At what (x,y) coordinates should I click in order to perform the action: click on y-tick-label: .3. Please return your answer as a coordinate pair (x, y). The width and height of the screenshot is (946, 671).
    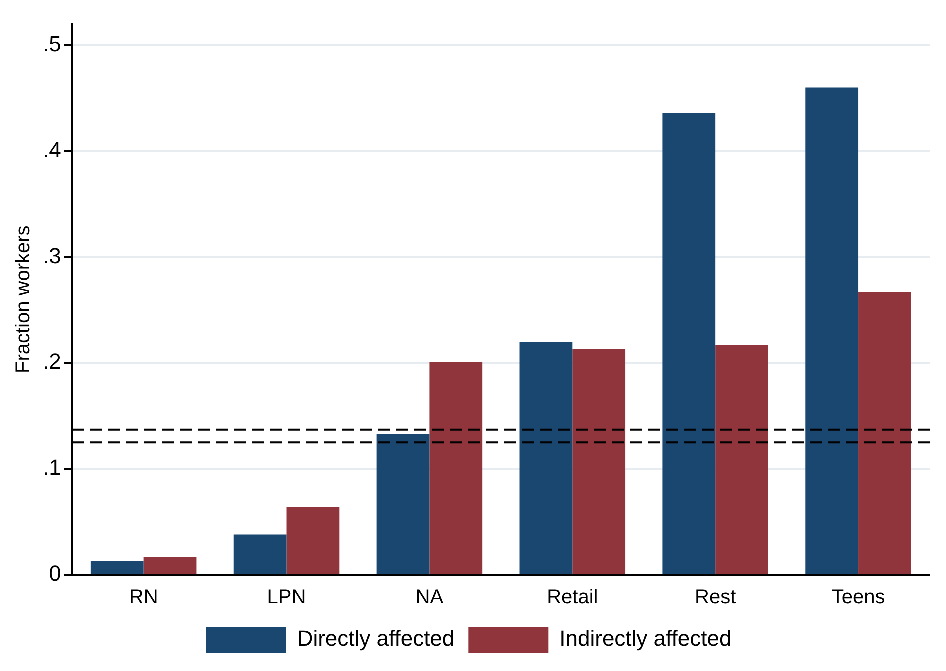
    Looking at the image, I should click on (52, 255).